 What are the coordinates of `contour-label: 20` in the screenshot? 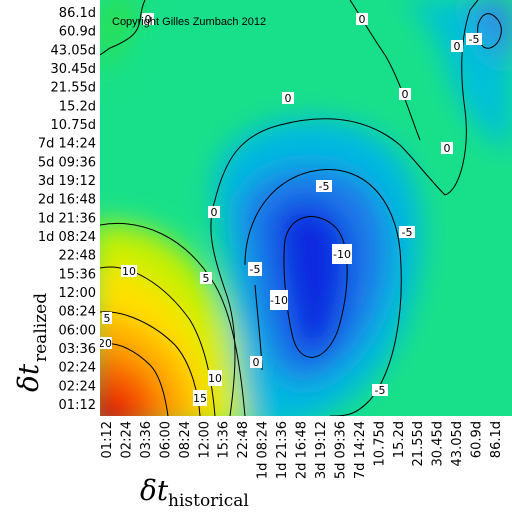 It's located at (105, 343).